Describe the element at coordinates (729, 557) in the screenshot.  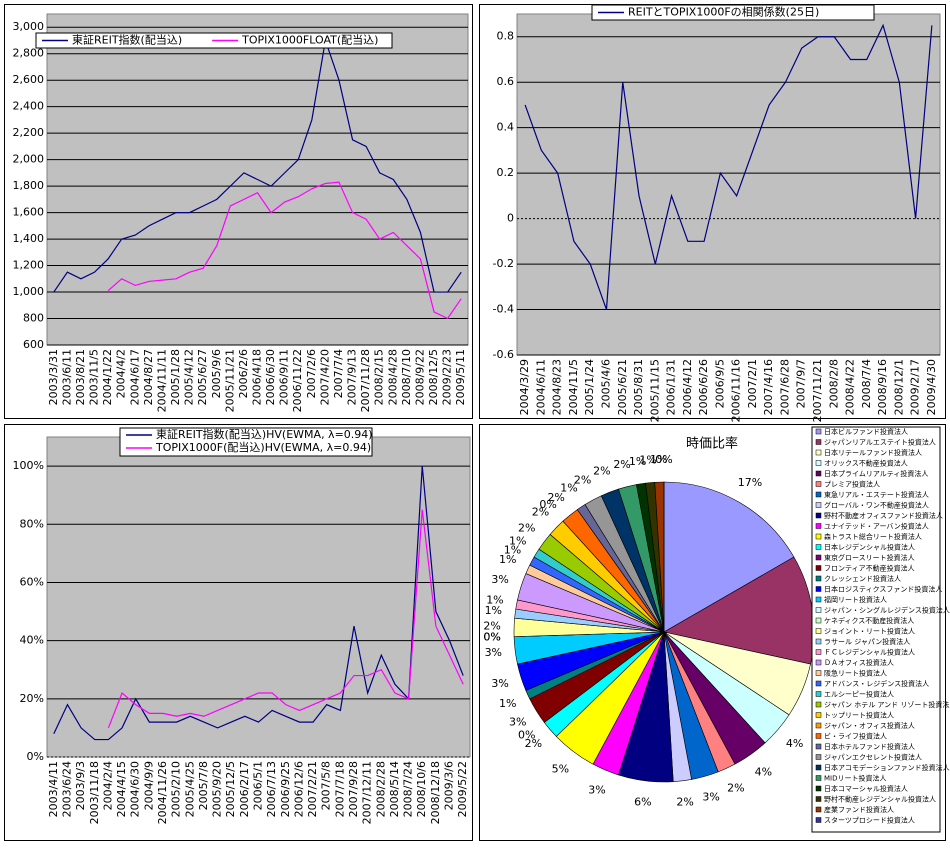
I see `pie-slice` at that location.